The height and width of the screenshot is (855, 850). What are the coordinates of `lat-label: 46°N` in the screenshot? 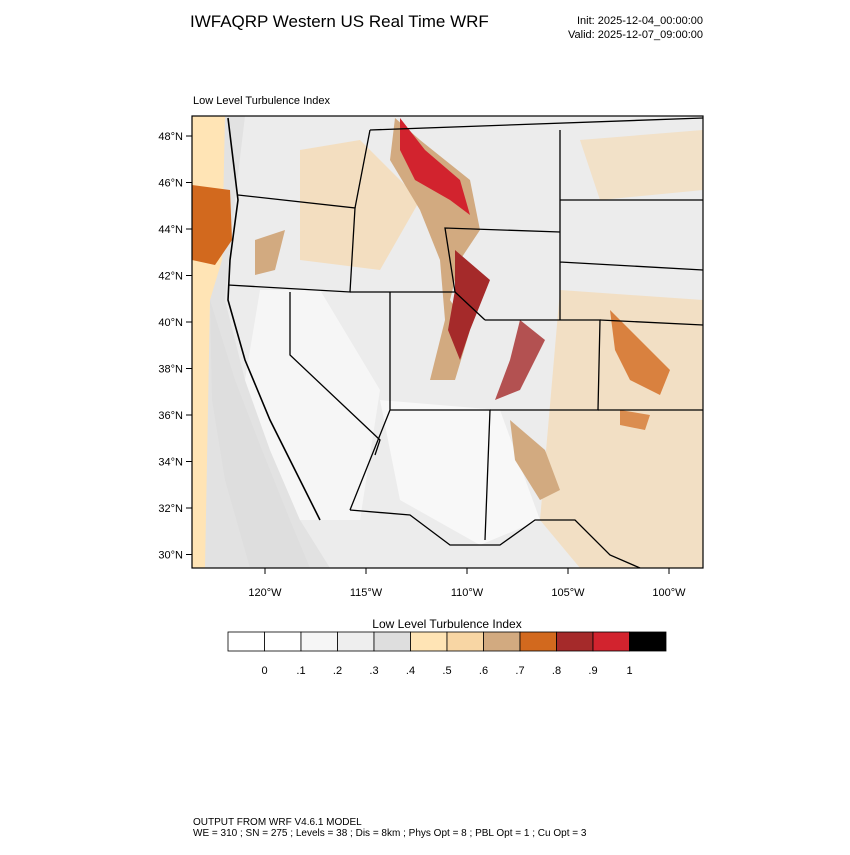 It's located at (170, 184).